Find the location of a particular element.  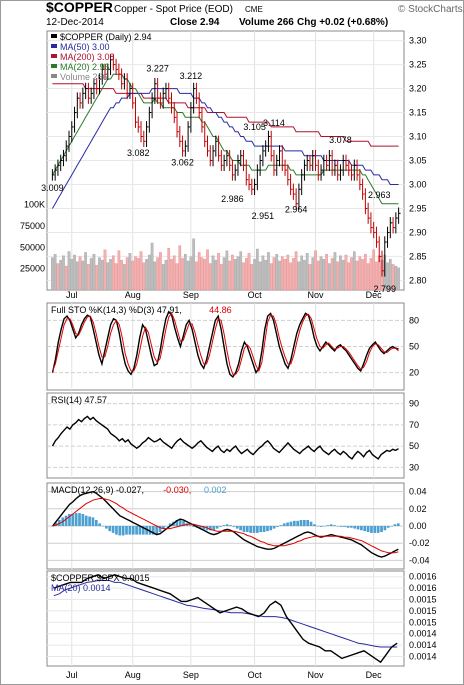

change-label: Chg +0.02 (+0.68%) is located at coordinates (342, 22).